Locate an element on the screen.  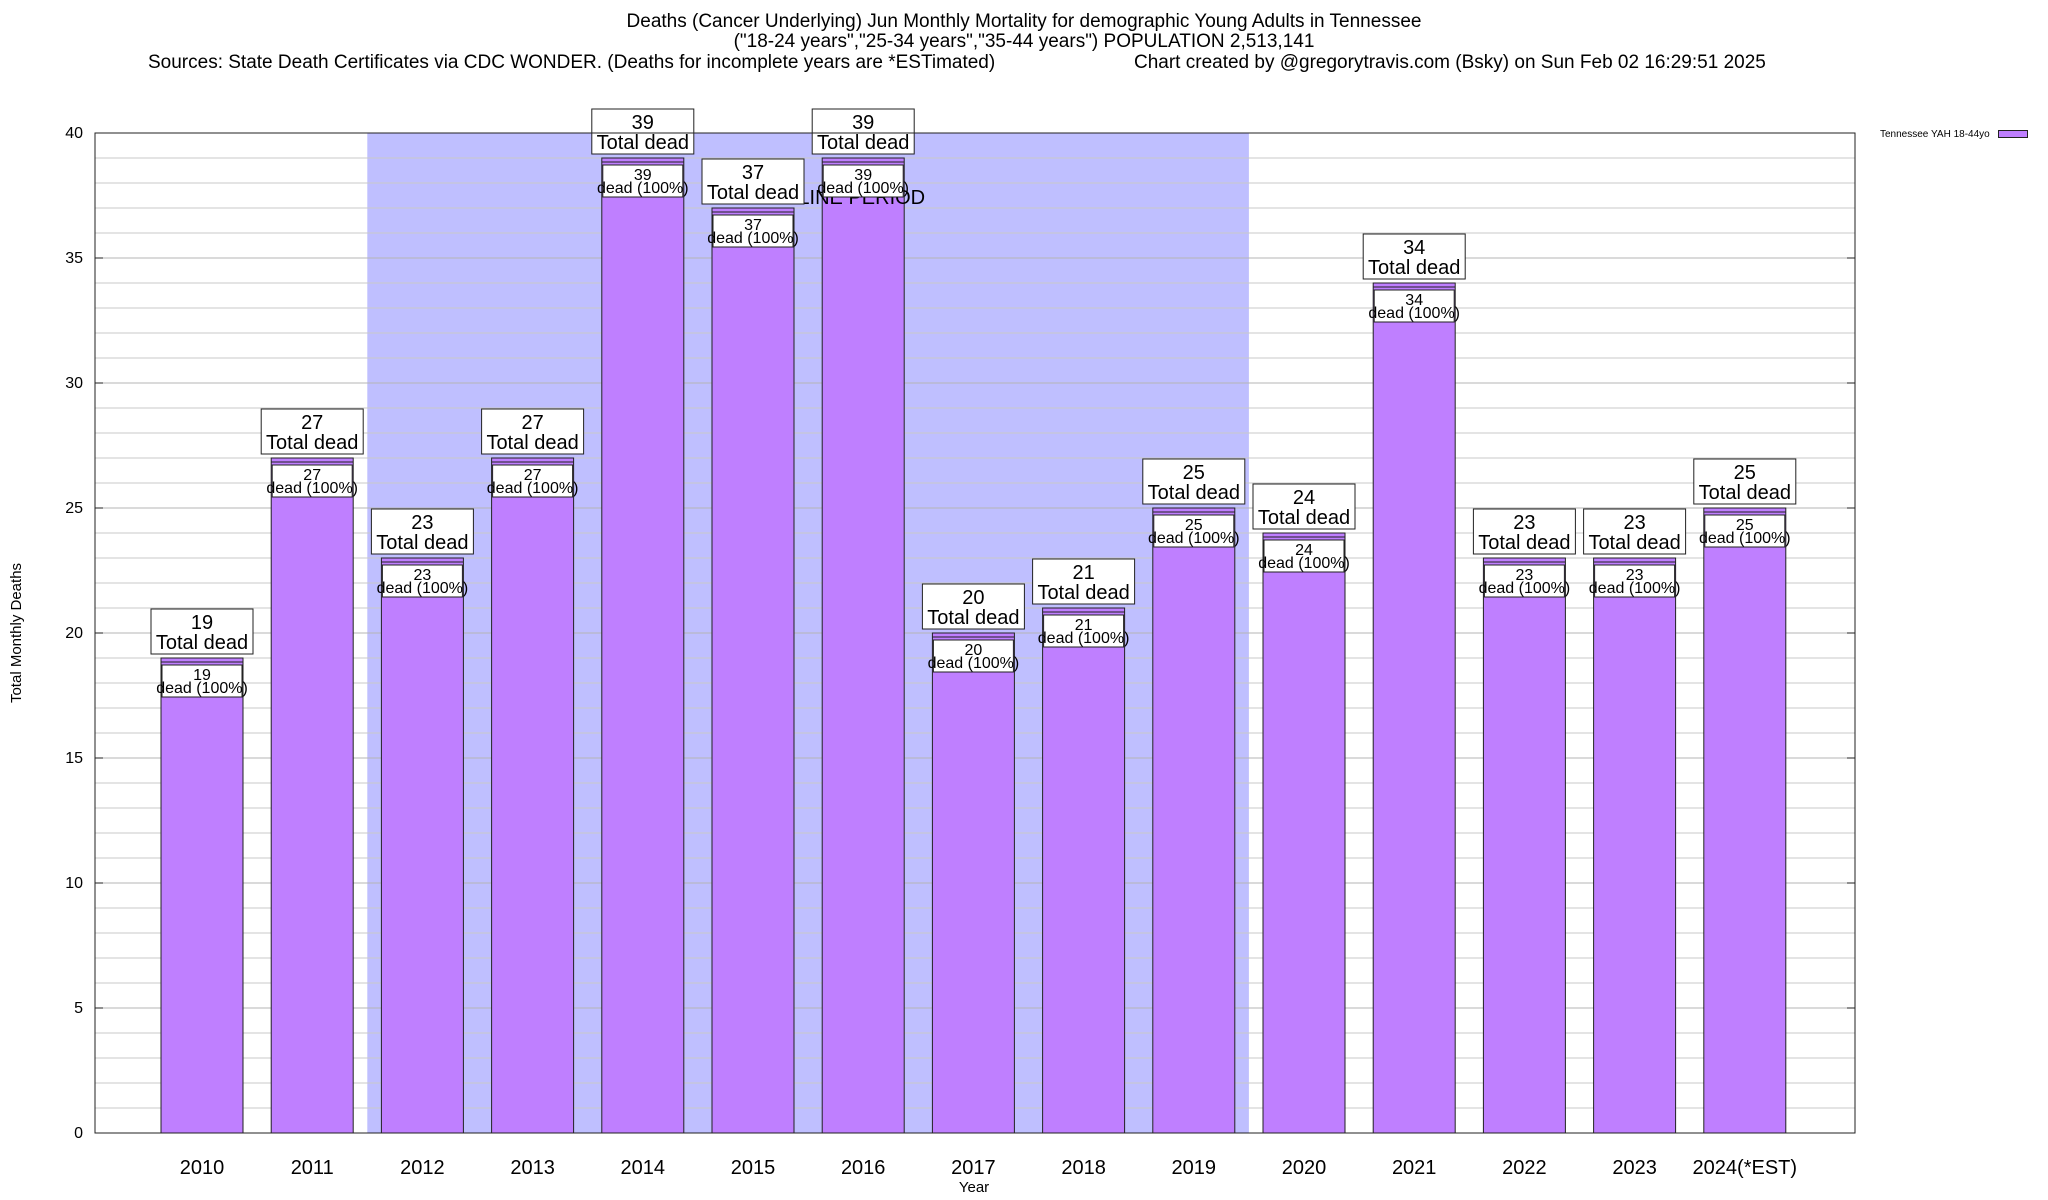
y-tick-label: 15 is located at coordinates (74, 758).